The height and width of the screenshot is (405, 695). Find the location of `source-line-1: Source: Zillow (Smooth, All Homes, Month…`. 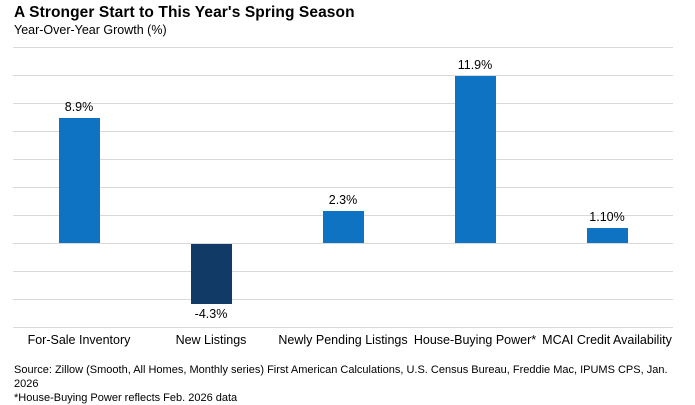

source-line-1: Source: Zillow (Smooth, All Homes, Month… is located at coordinates (341, 377).